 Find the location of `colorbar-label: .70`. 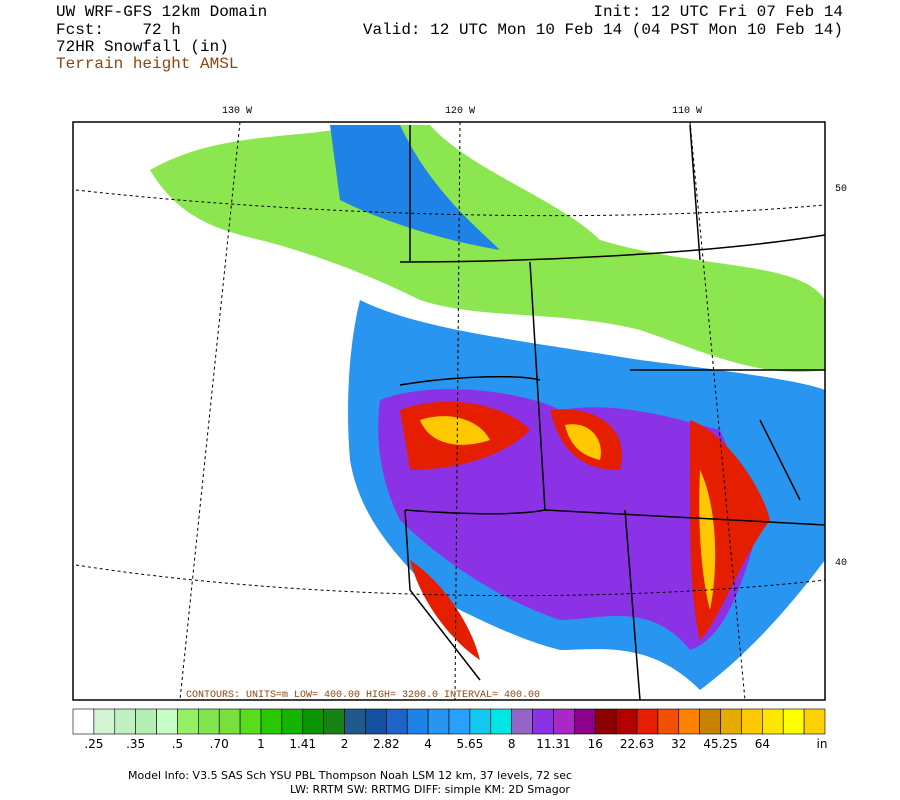

colorbar-label: .70 is located at coordinates (219, 744).